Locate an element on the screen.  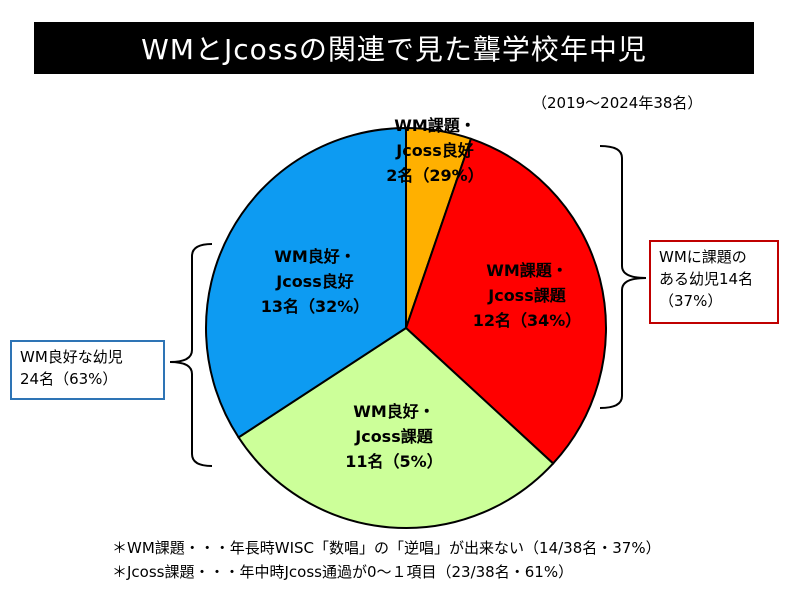
footnote-jcoss: ＊Jcoss課題・・・年中時Jcoss通過が0～１項目（23/38名・61%） is located at coordinates (343, 572).